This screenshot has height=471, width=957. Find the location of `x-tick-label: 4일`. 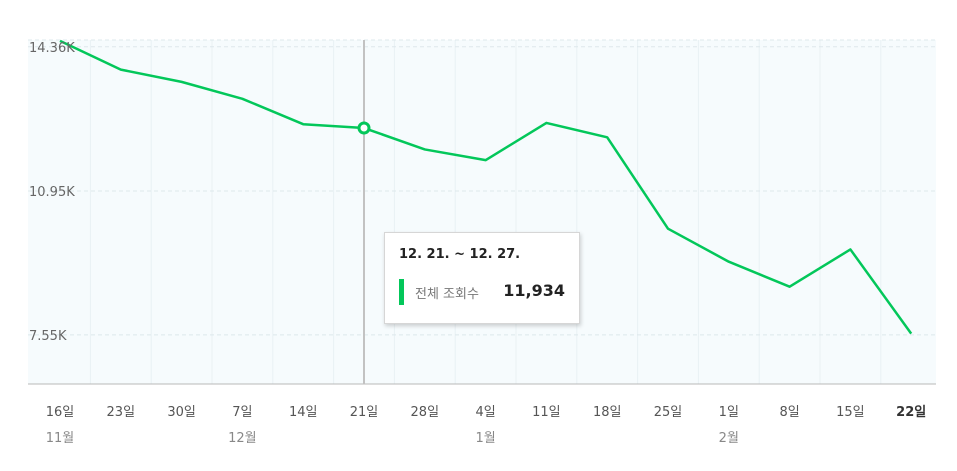

x-tick-label: 4일 is located at coordinates (485, 412).